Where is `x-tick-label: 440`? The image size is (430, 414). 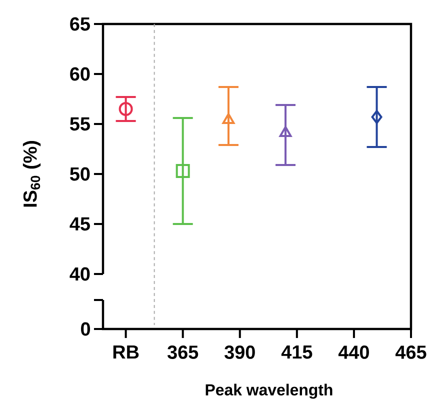
x-tick-label: 440 is located at coordinates (353, 352).